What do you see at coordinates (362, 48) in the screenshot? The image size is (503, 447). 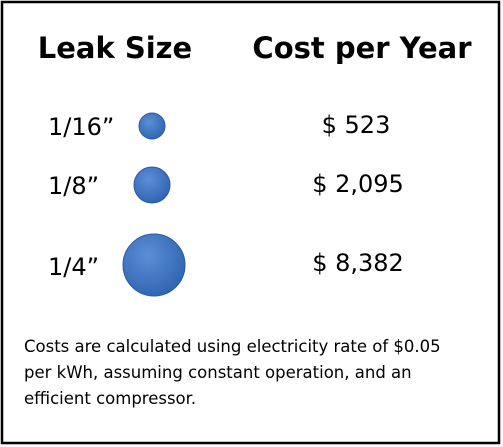 I see `header-cost: Cost per Year` at bounding box center [362, 48].